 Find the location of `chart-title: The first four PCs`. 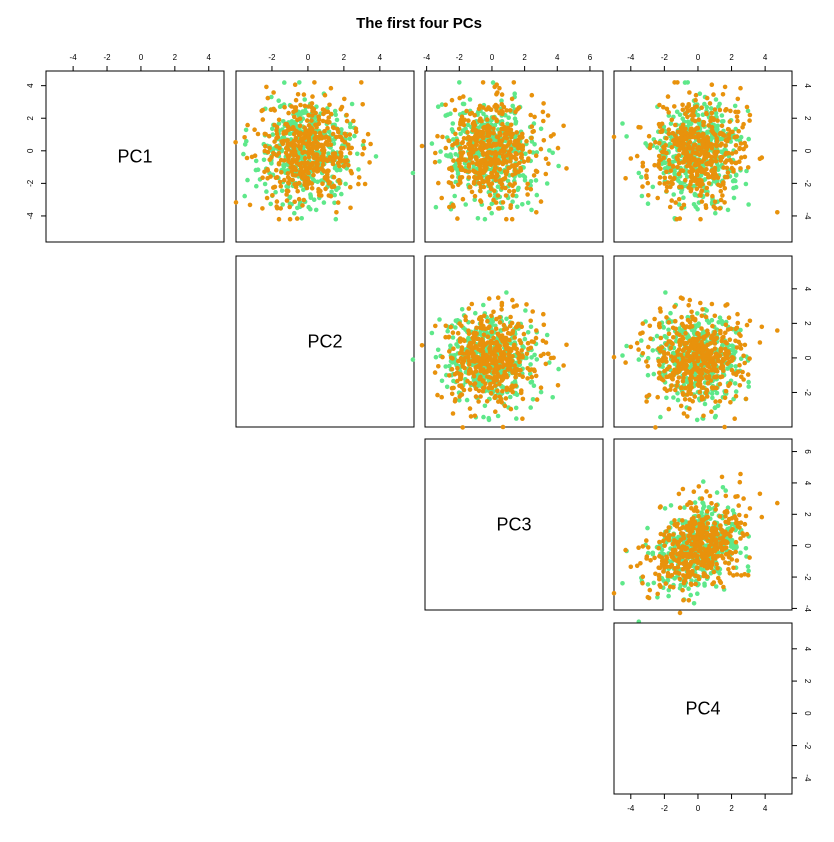

chart-title: The first four PCs is located at coordinates (419, 23).